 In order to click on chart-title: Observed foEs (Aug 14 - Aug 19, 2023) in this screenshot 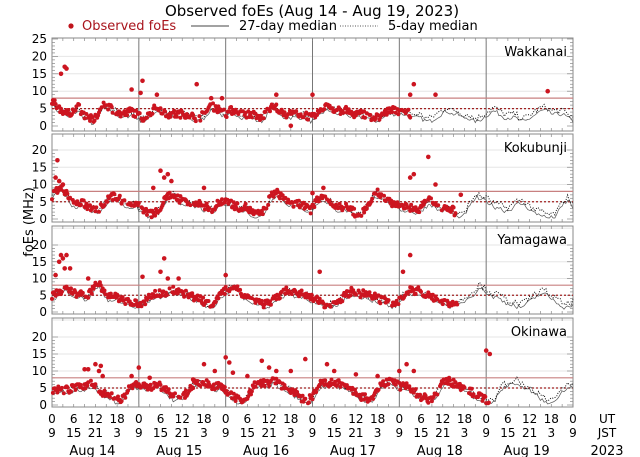, I will do `click(312, 11)`.